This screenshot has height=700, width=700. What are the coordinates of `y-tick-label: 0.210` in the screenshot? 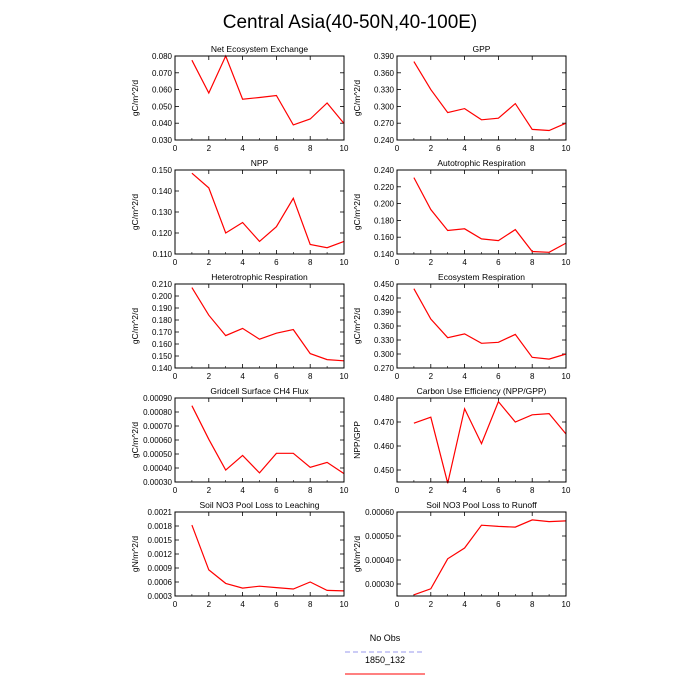 It's located at (162, 284).